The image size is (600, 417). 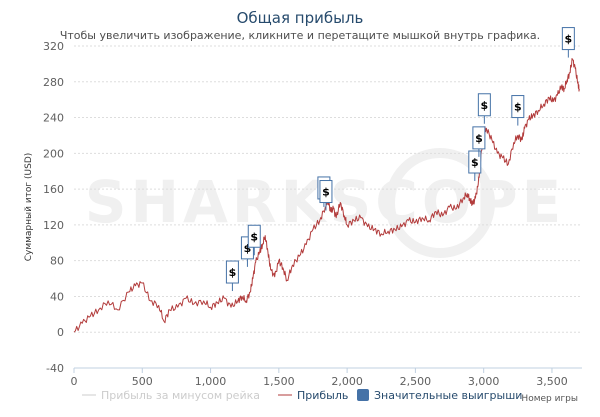 I want to click on legend-item-net-profit: Прибыль за минусом рейка, so click(x=180, y=395).